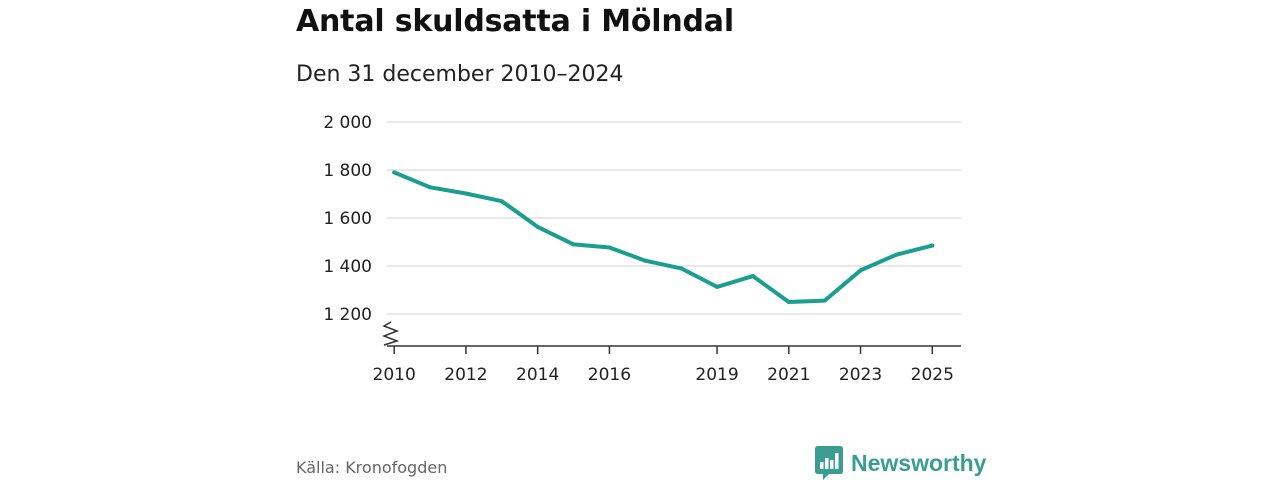 The height and width of the screenshot is (480, 1280). What do you see at coordinates (609, 375) in the screenshot?
I see `x-tick-label: 2016` at bounding box center [609, 375].